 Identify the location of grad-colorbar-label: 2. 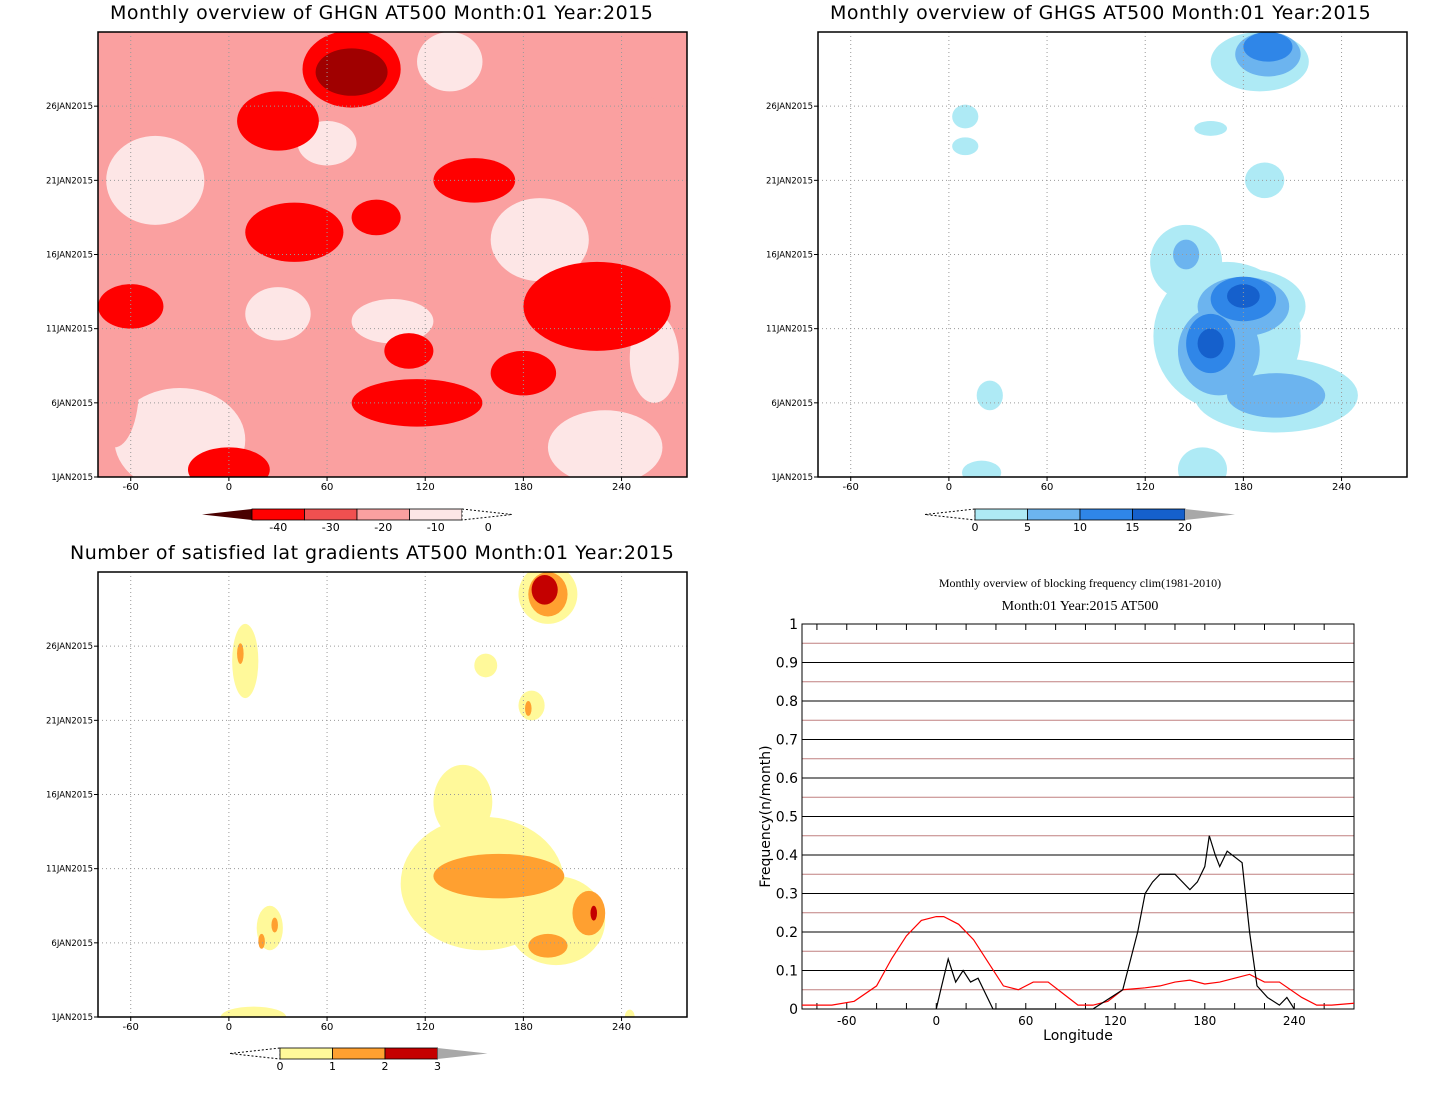
(385, 1066).